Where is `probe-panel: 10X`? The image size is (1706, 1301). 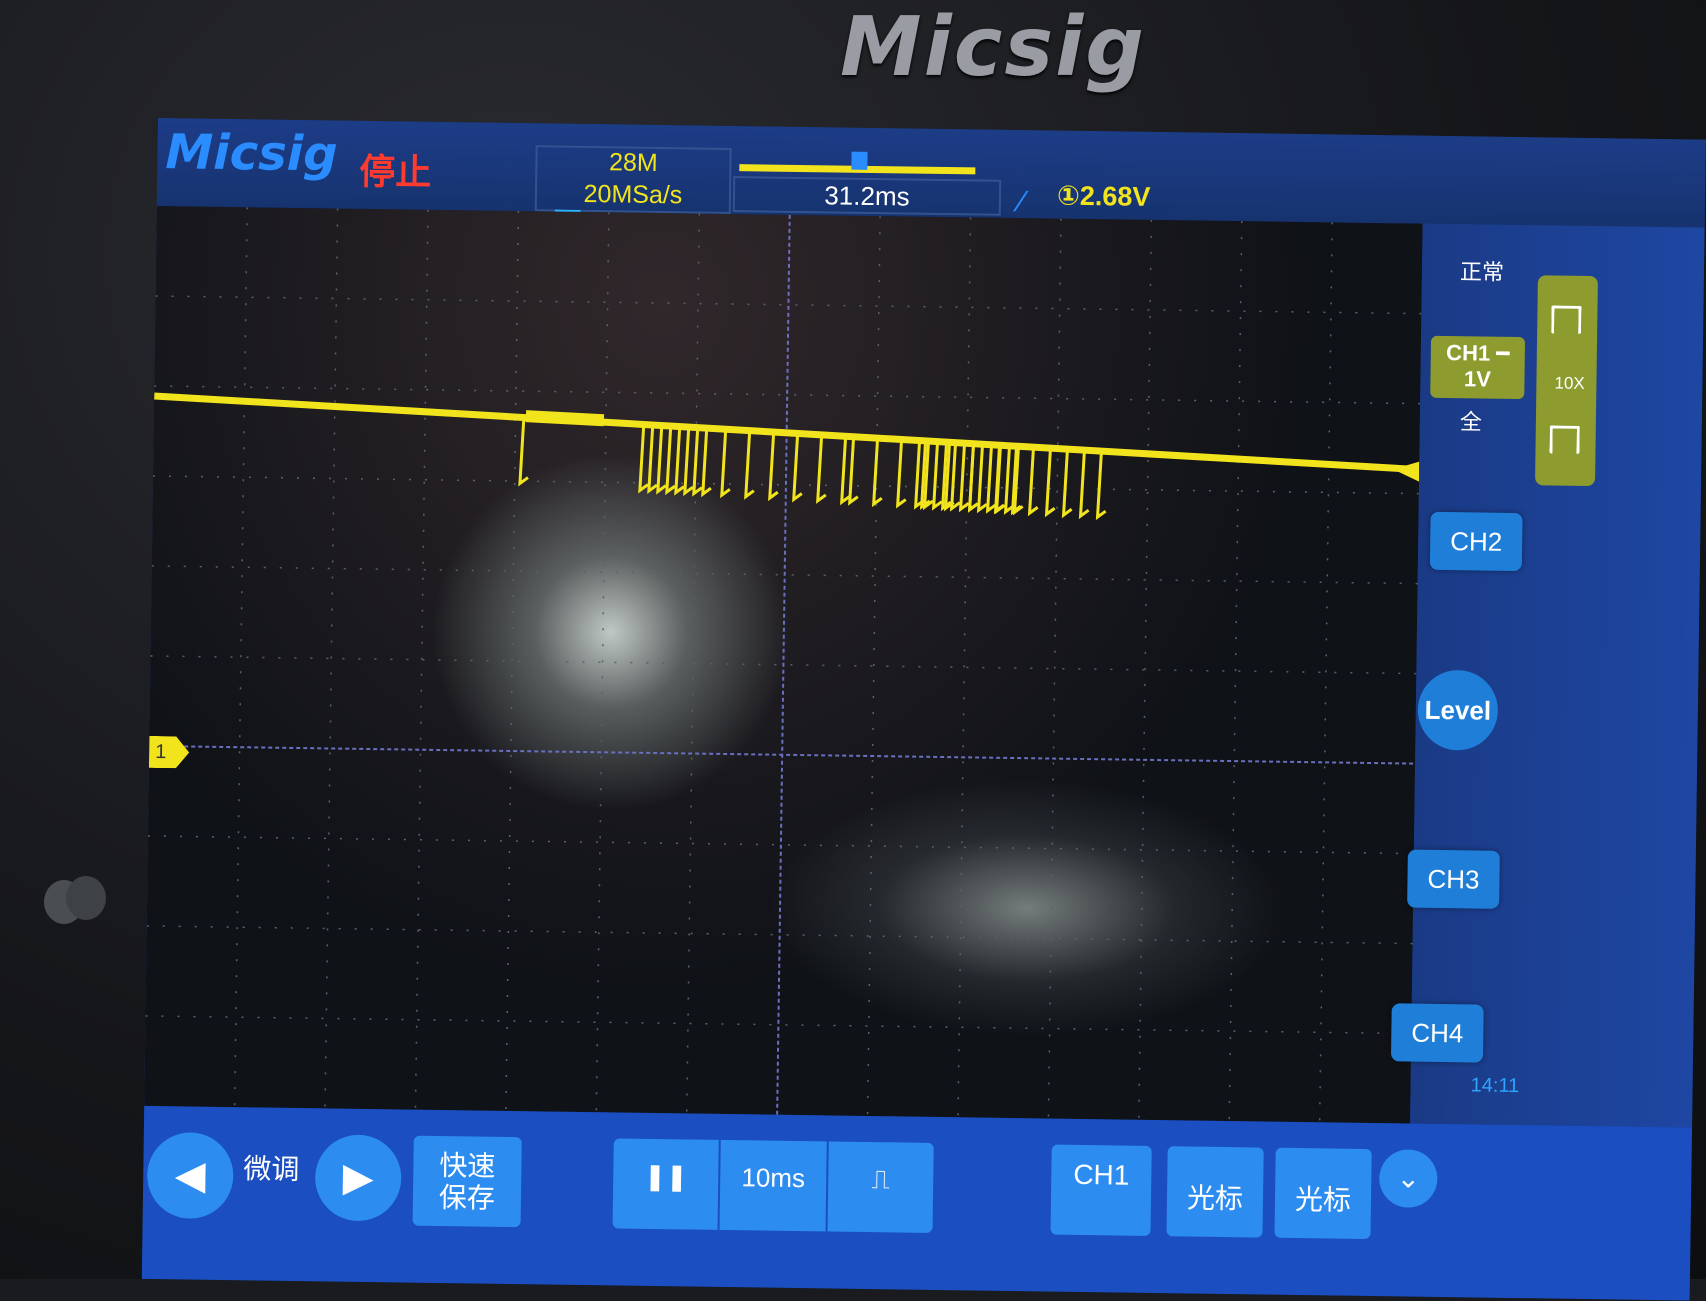
probe-panel: 10X is located at coordinates (1566, 380).